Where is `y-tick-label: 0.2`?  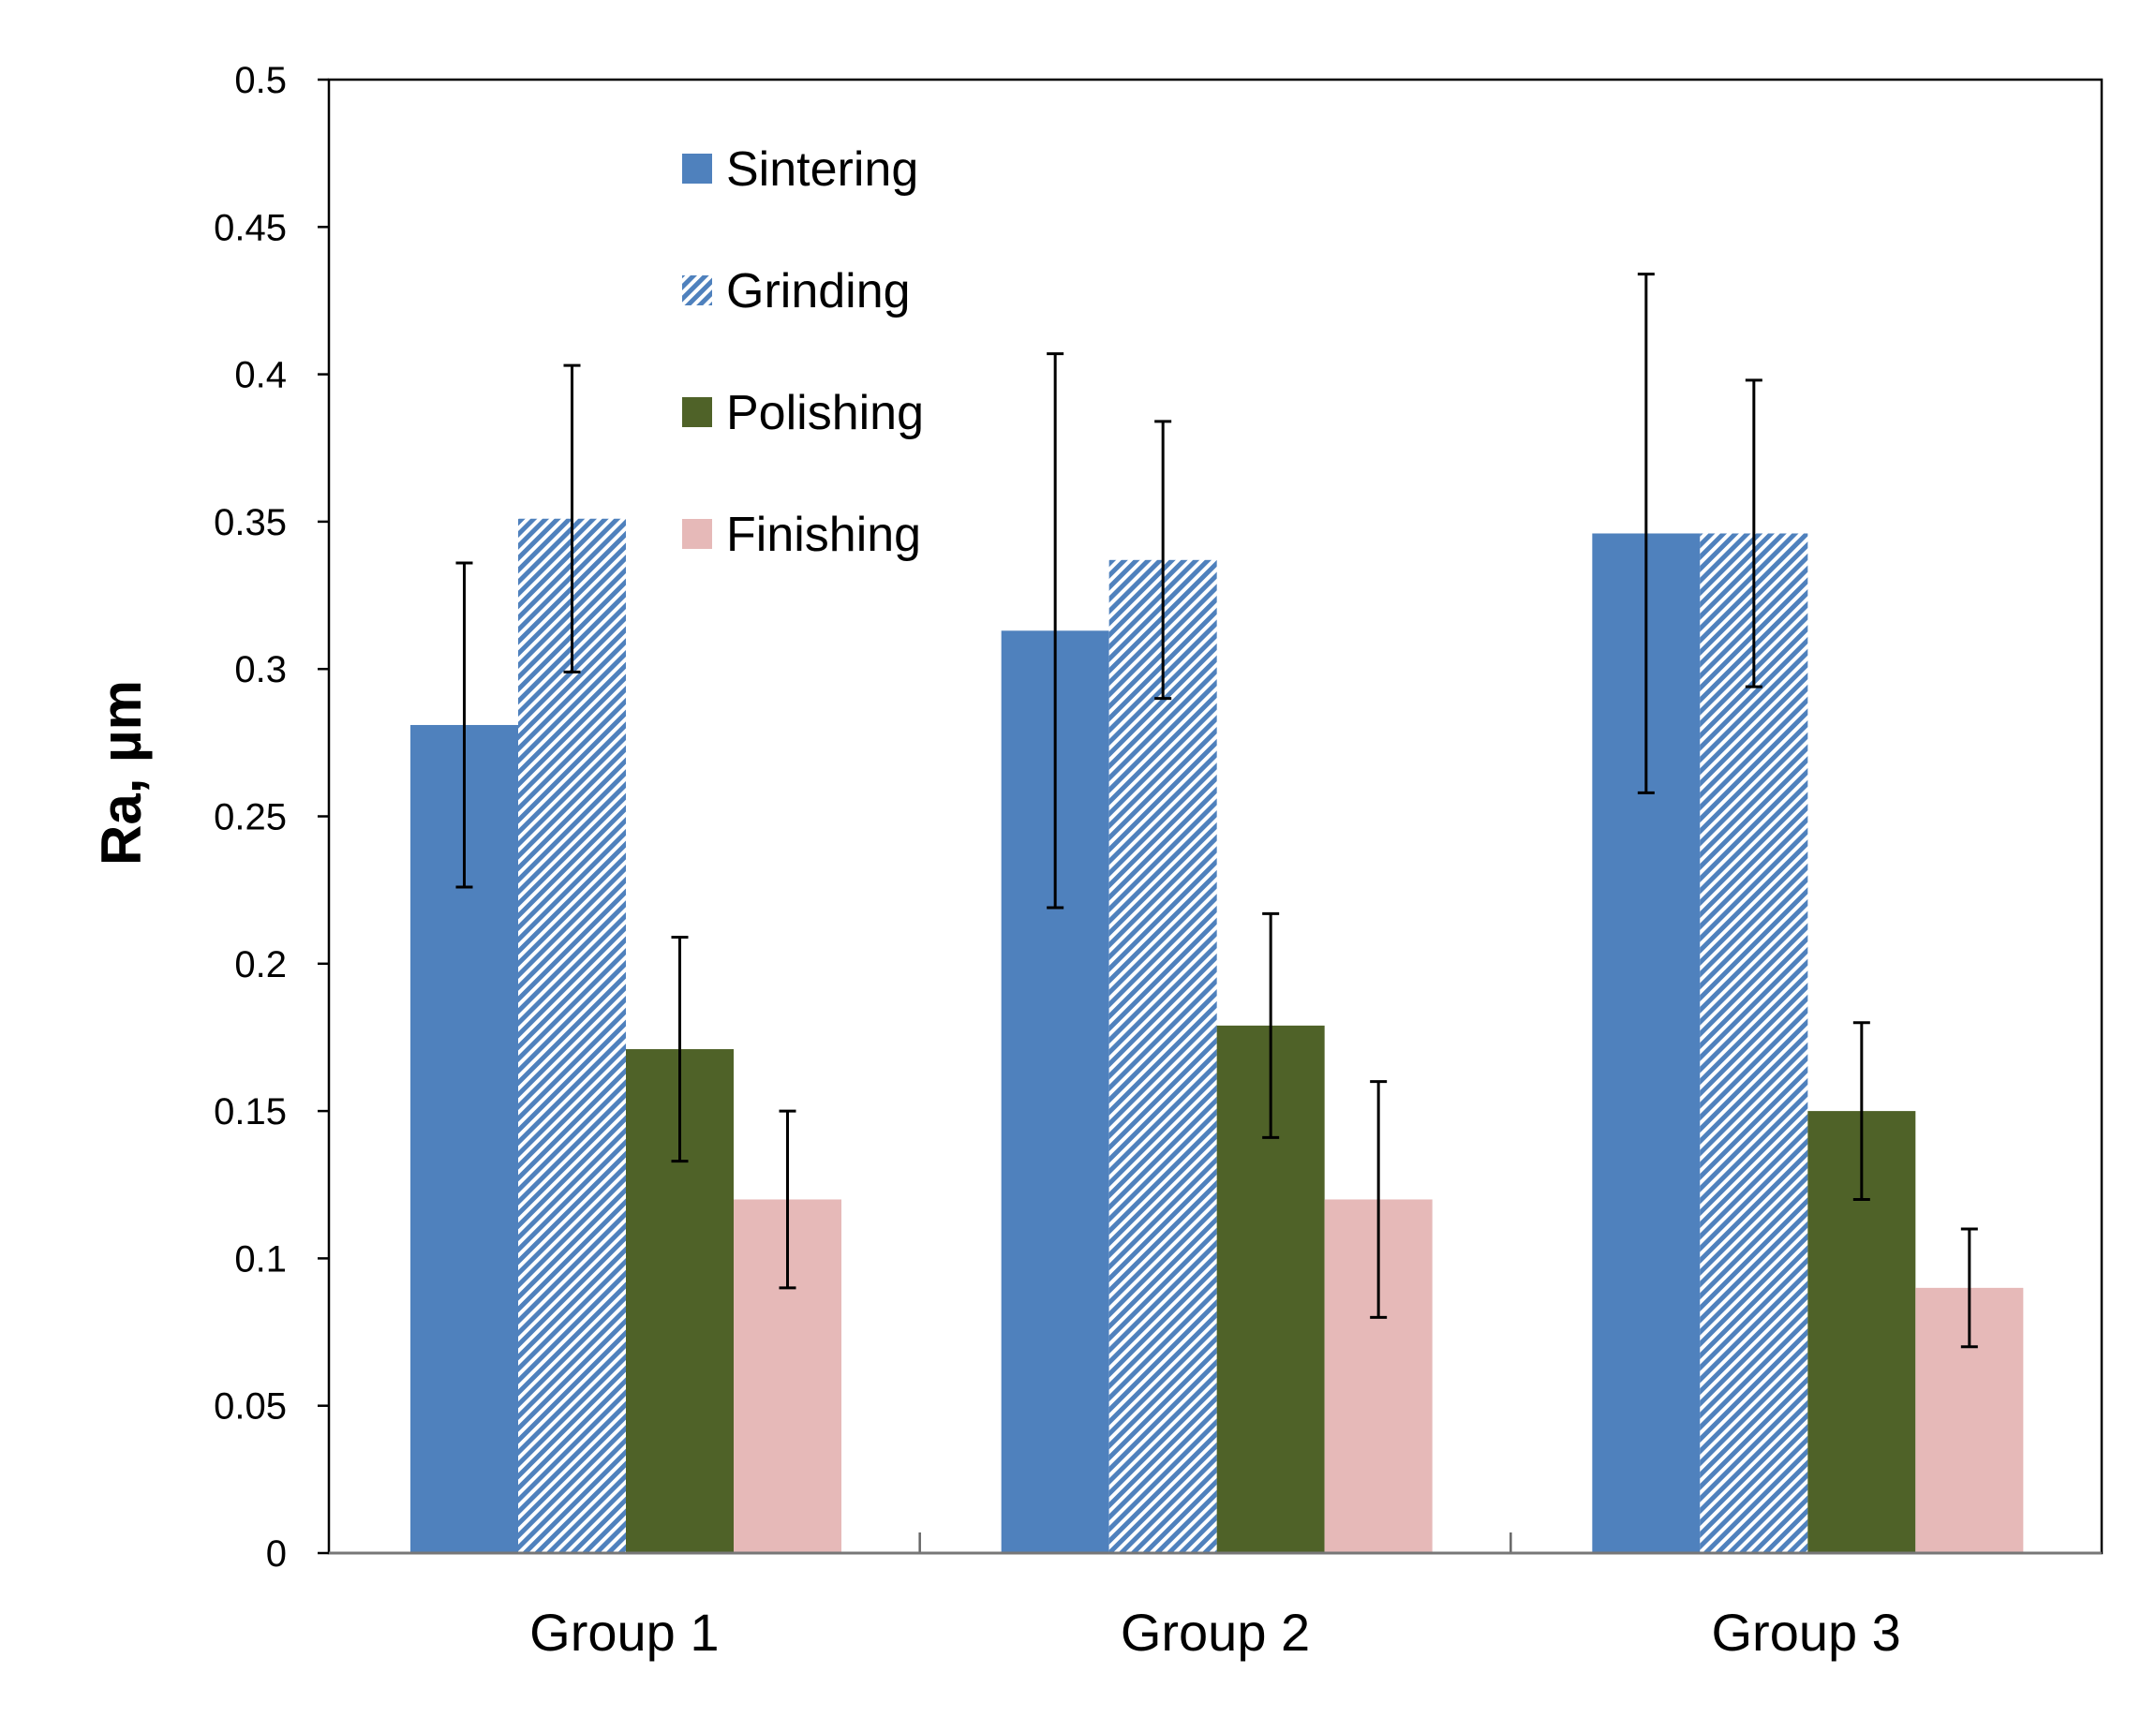
y-tick-label: 0.2 is located at coordinates (261, 964).